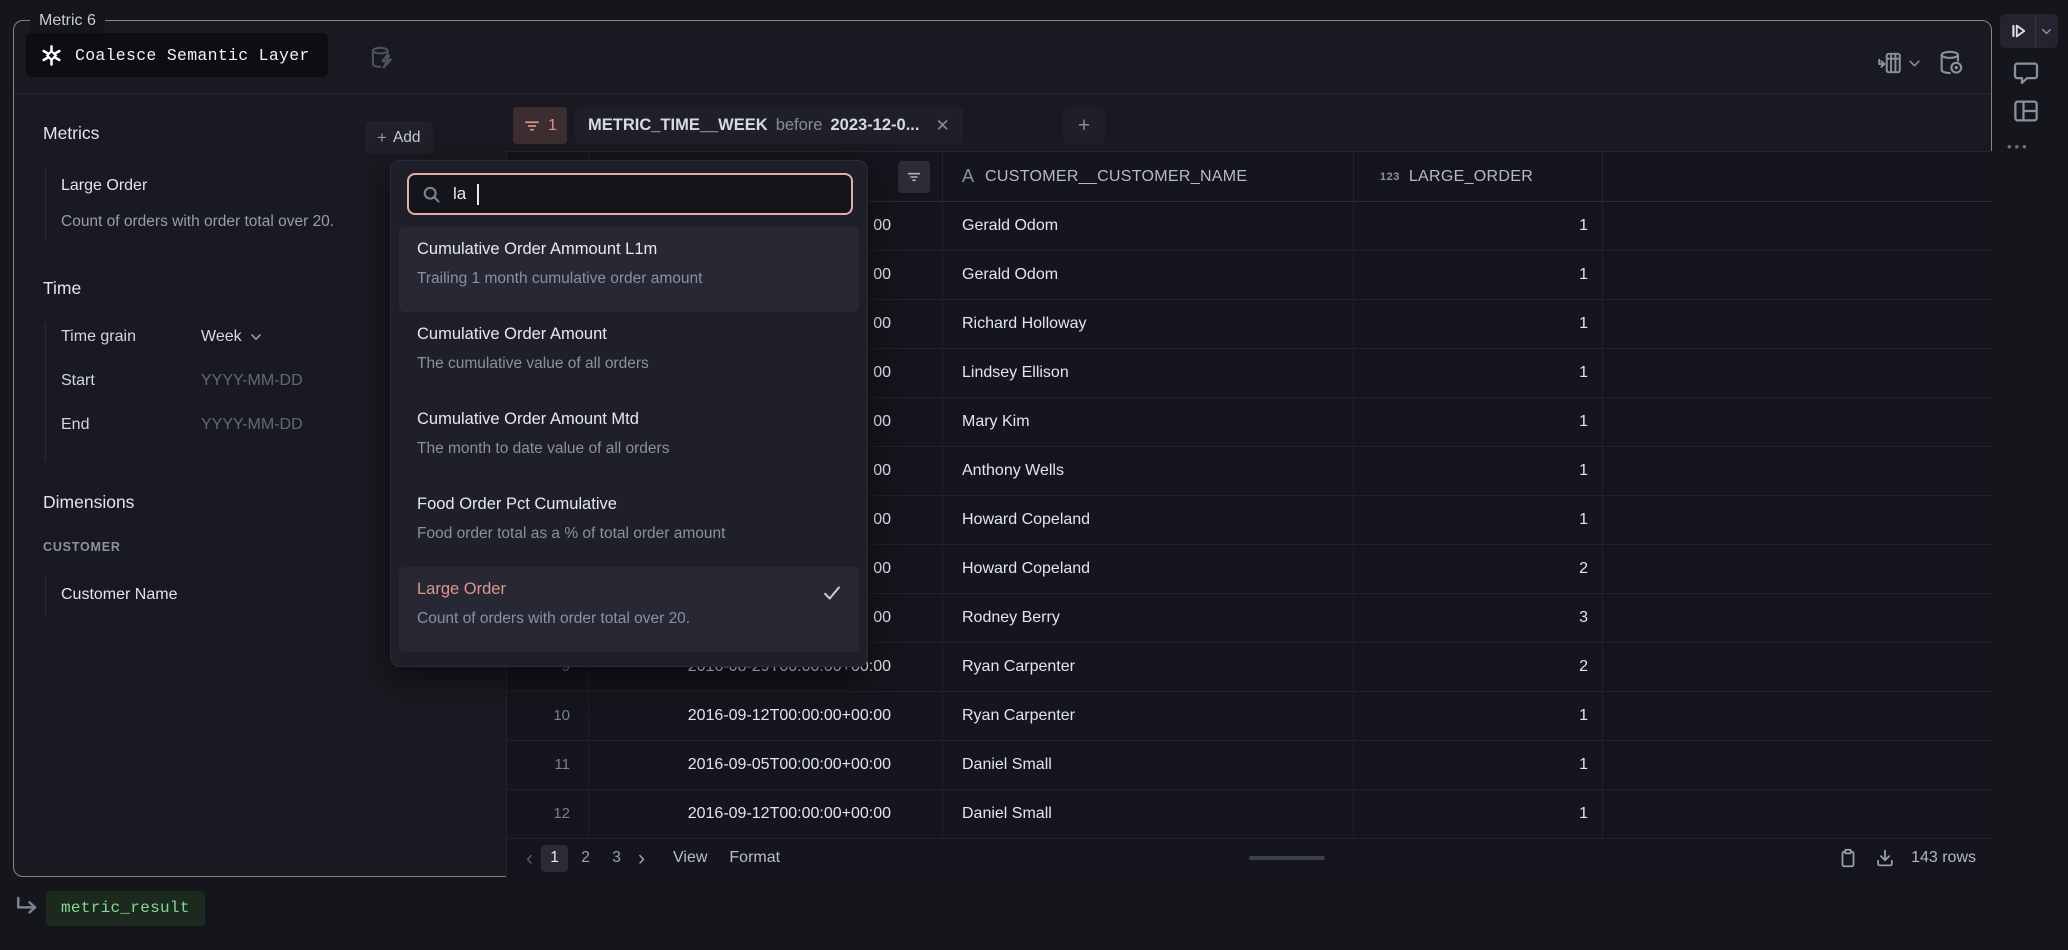 The width and height of the screenshot is (2068, 950). Describe the element at coordinates (27, 908) in the screenshot. I see `return-arrow-icon` at that location.